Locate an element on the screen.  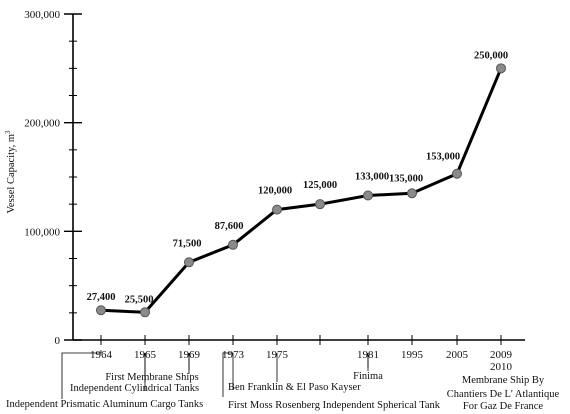
y-axis-label-superscript: 3 is located at coordinates (8, 132).